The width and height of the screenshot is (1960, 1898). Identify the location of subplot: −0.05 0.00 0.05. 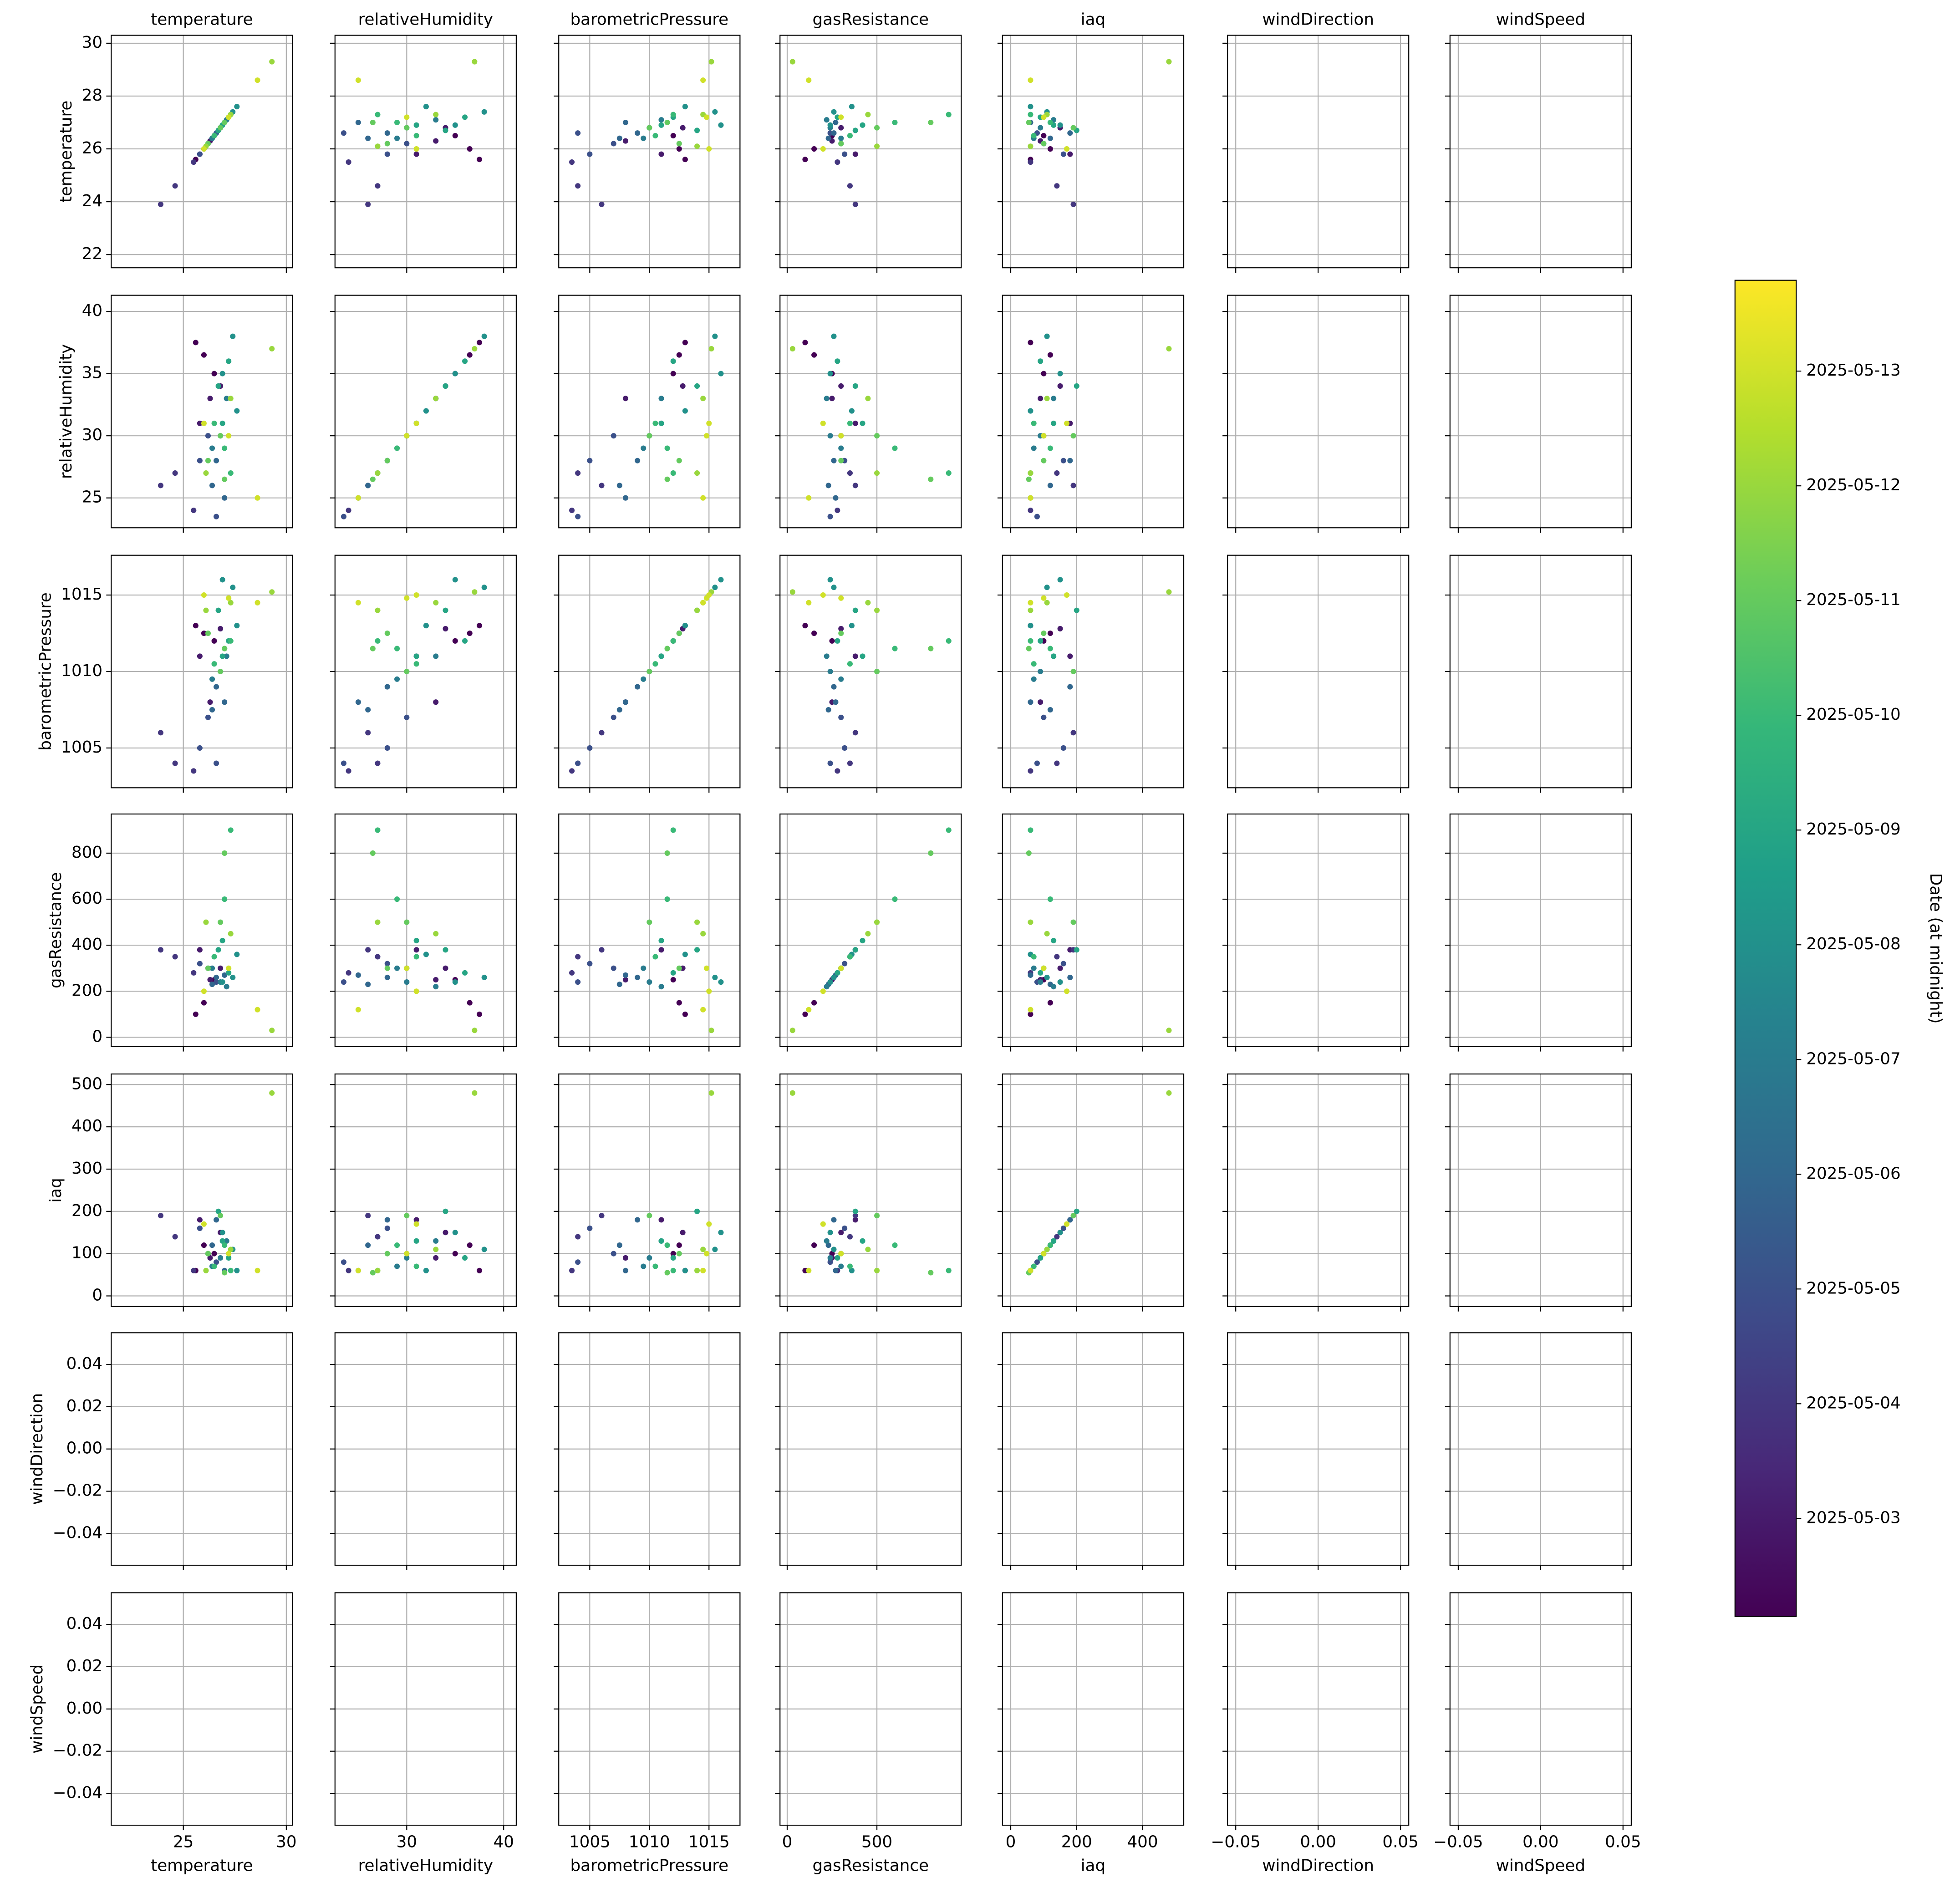
(1315, 1722).